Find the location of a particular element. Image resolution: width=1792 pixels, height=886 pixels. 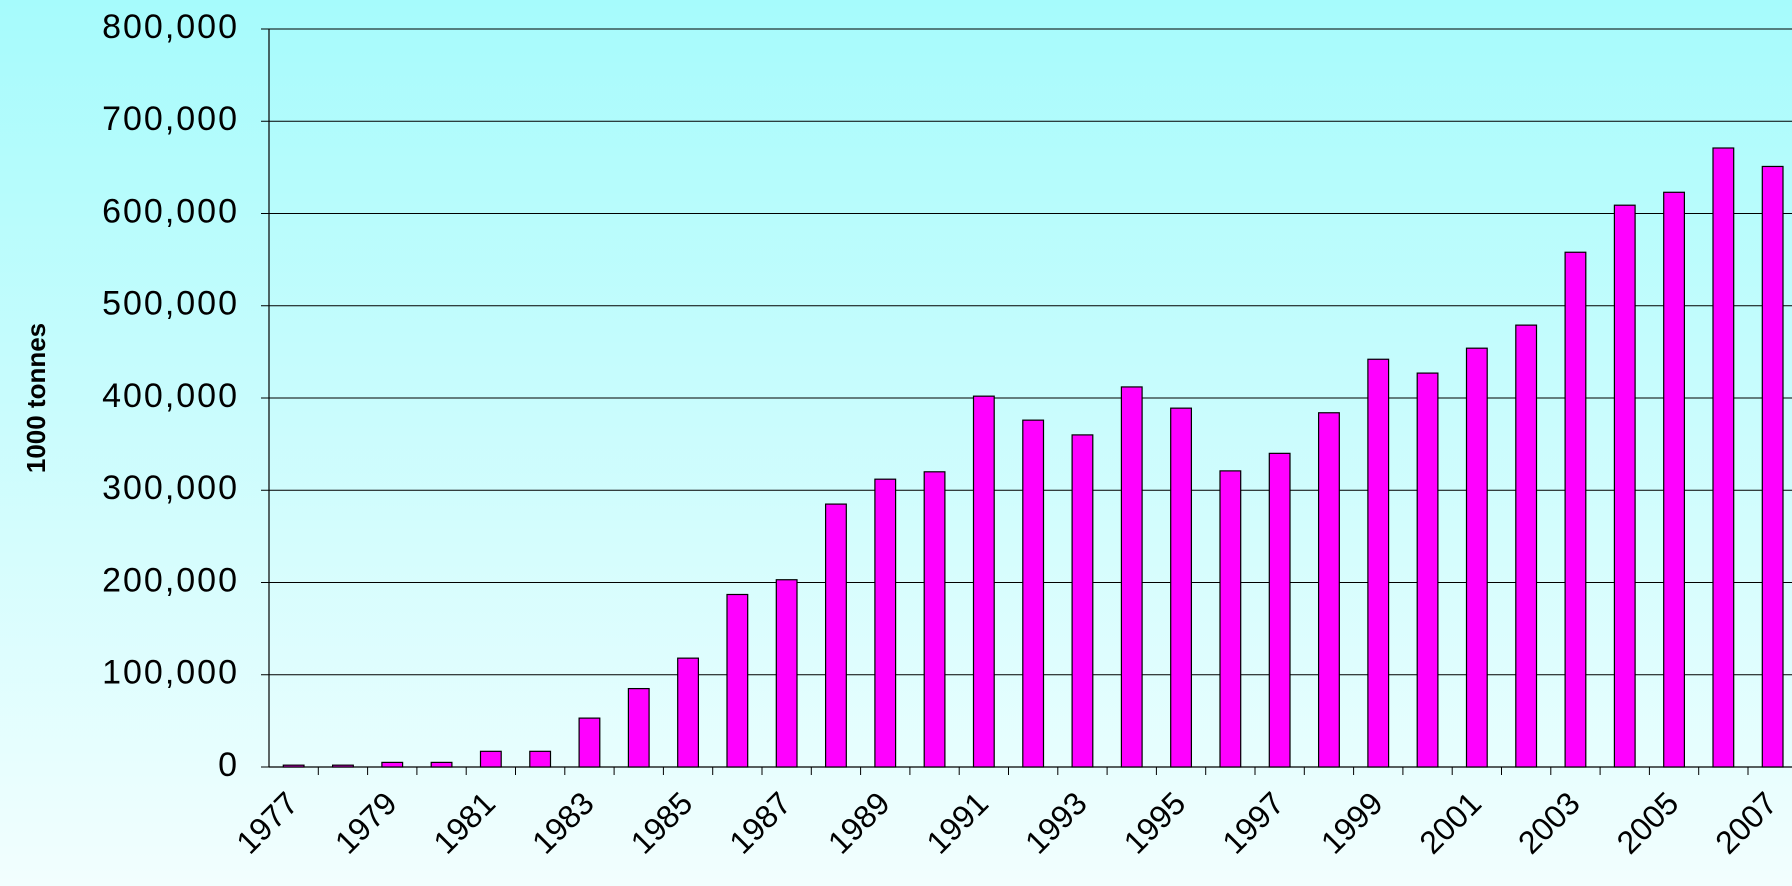

y-tick-label: 300,000 is located at coordinates (170, 488).